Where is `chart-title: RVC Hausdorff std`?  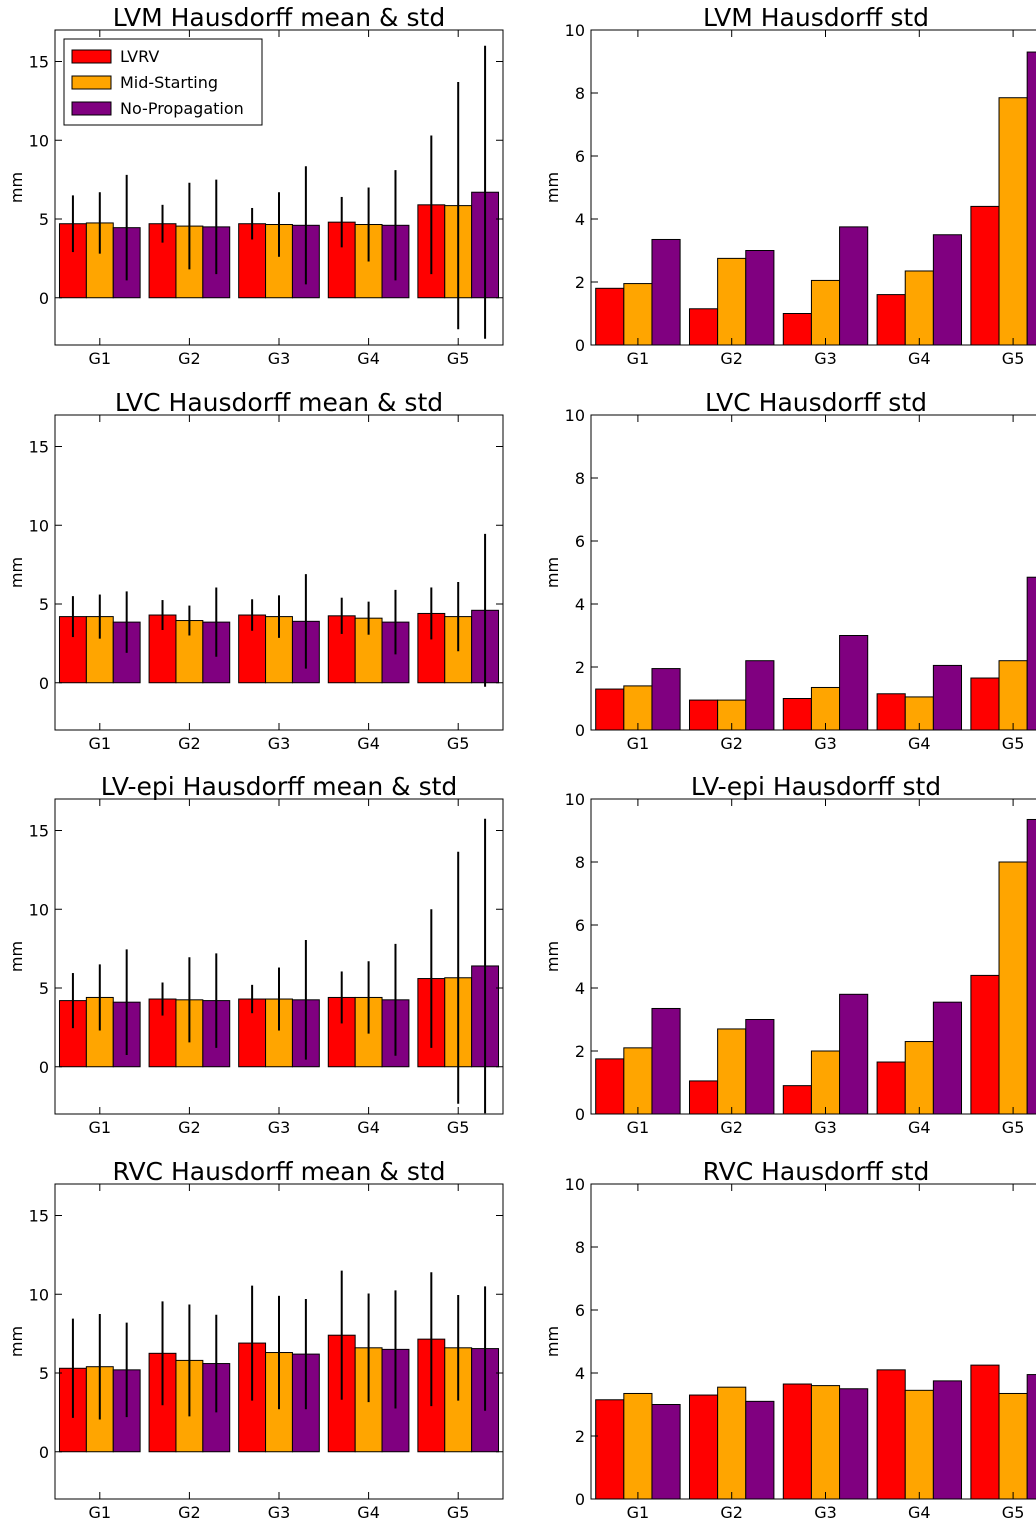 chart-title: RVC Hausdorff std is located at coordinates (816, 1171).